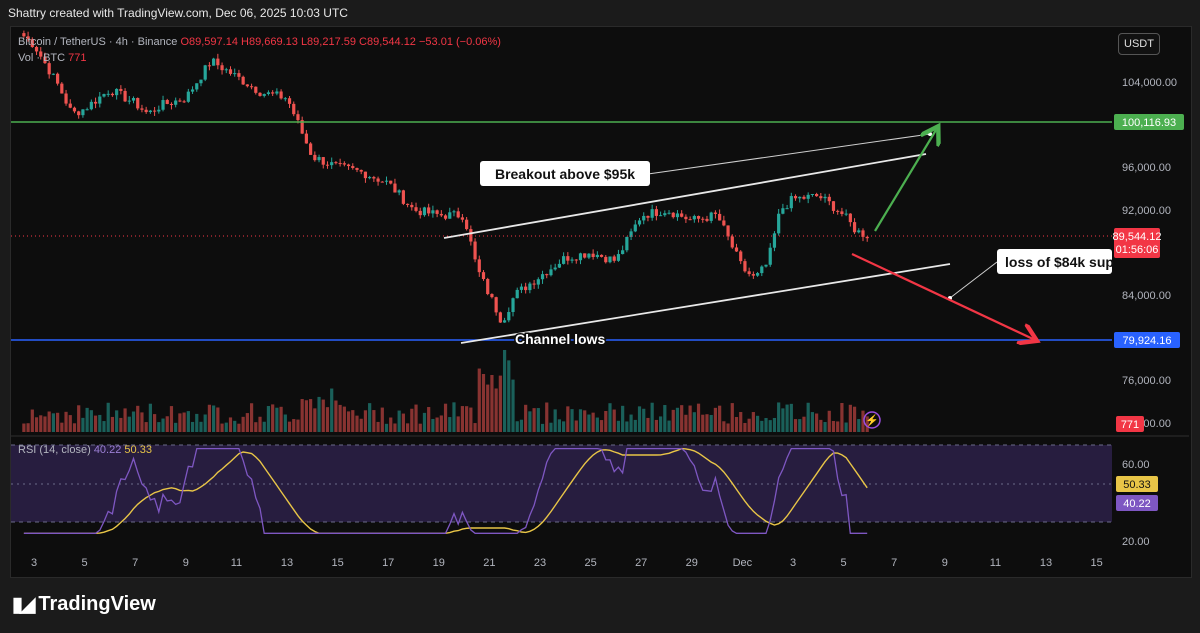 The width and height of the screenshot is (1200, 633). What do you see at coordinates (445, 390) in the screenshot?
I see `volume-bars` at bounding box center [445, 390].